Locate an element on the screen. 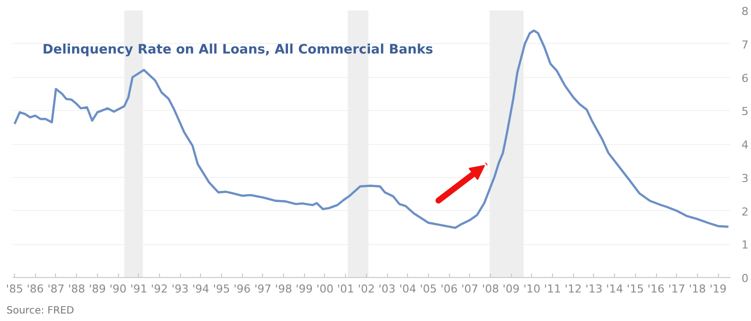  y-tick-label: 5 is located at coordinates (745, 111).